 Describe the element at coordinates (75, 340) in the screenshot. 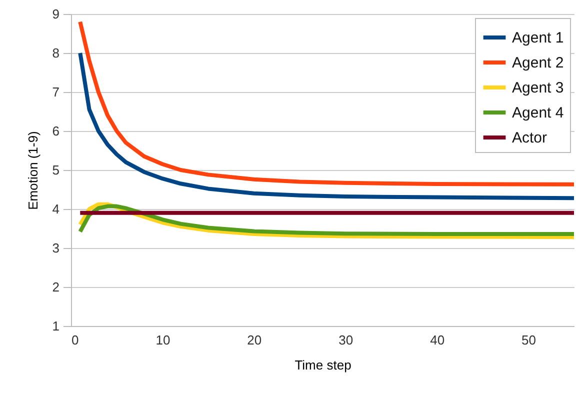

I see `x-tick-label: 0` at that location.